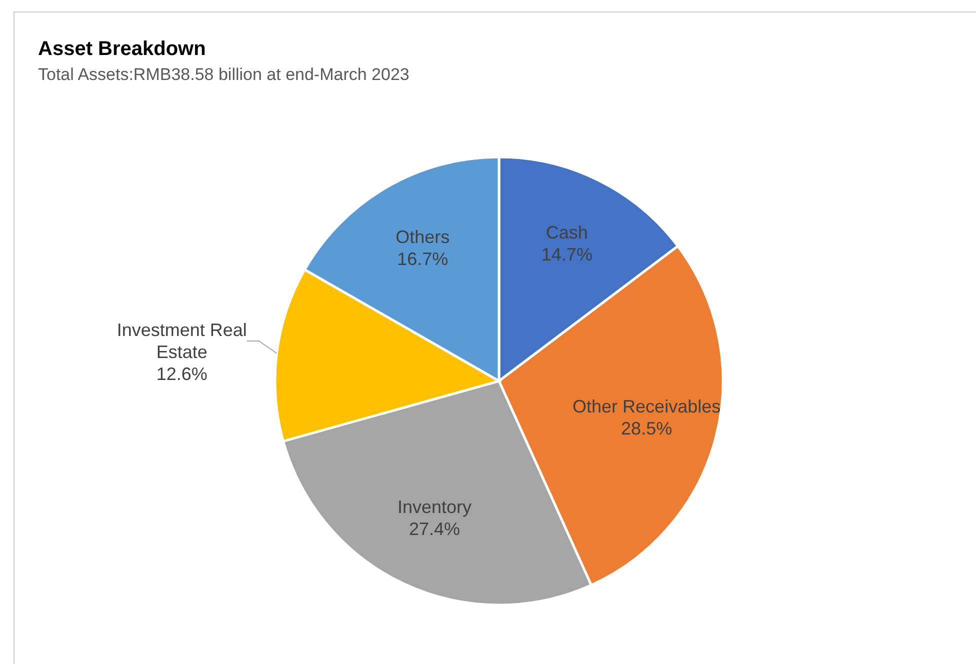 Image resolution: width=976 pixels, height=664 pixels. What do you see at coordinates (422, 258) in the screenshot?
I see `data-label: 16.7%` at bounding box center [422, 258].